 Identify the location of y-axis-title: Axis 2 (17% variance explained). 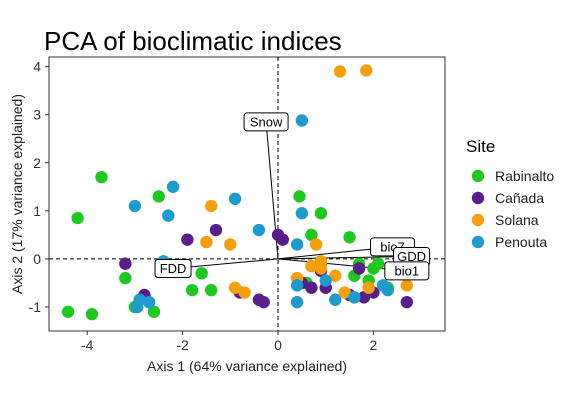
(17, 194).